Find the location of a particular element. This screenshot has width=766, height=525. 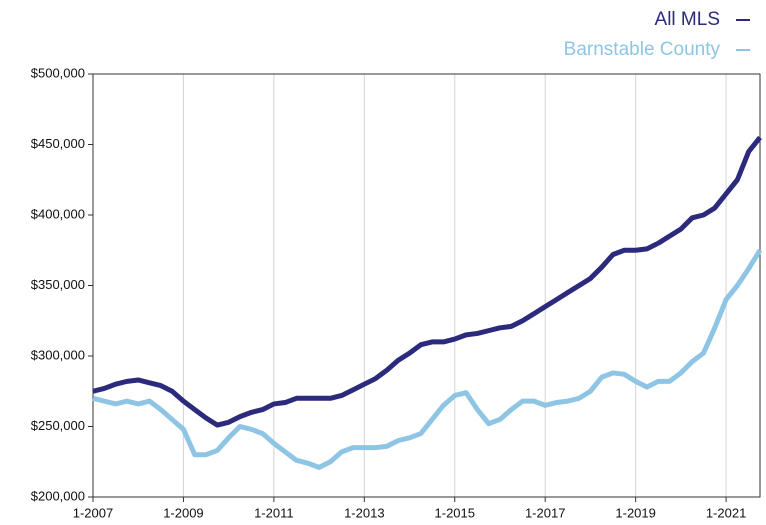

y-tick-label: $350,000 is located at coordinates (58, 284).